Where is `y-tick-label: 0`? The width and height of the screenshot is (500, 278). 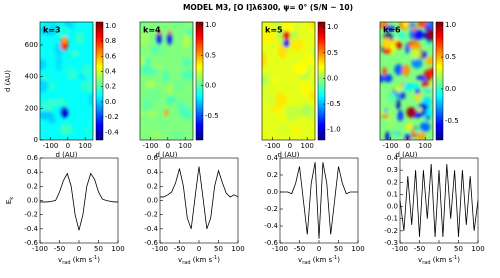 y-tick-label: 0 is located at coordinates (36, 140).